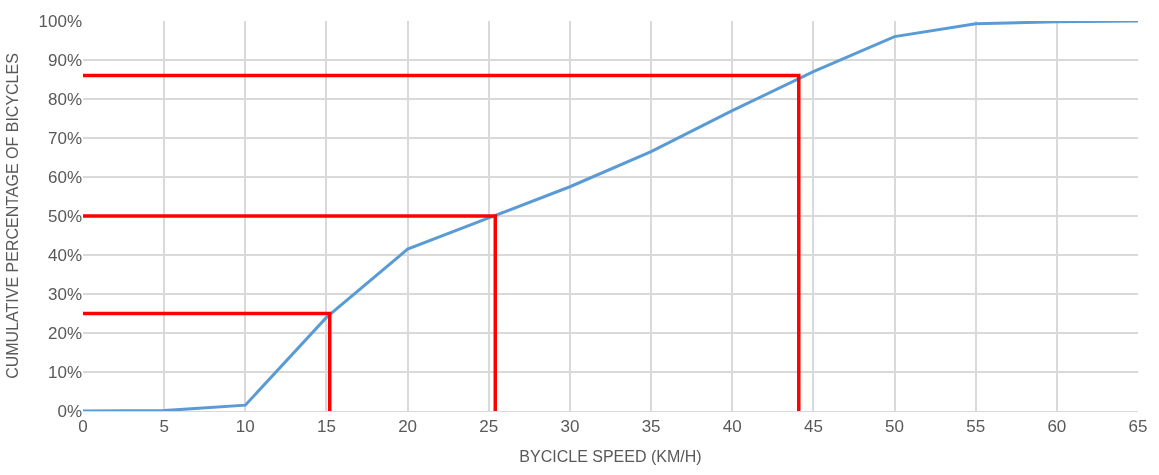 Image resolution: width=1159 pixels, height=475 pixels. I want to click on y-tick-label: 80%, so click(64, 99).